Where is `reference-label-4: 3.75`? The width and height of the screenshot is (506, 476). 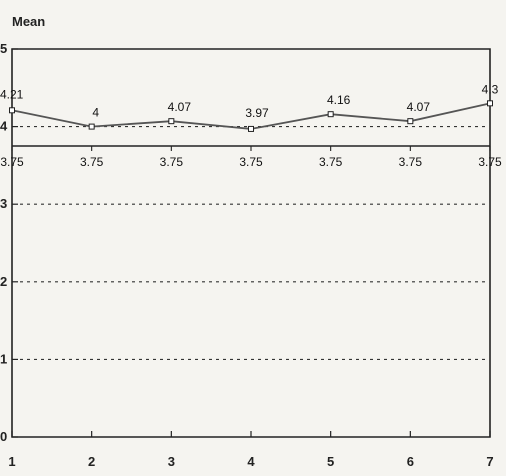
reference-label-4: 3.75 is located at coordinates (331, 162).